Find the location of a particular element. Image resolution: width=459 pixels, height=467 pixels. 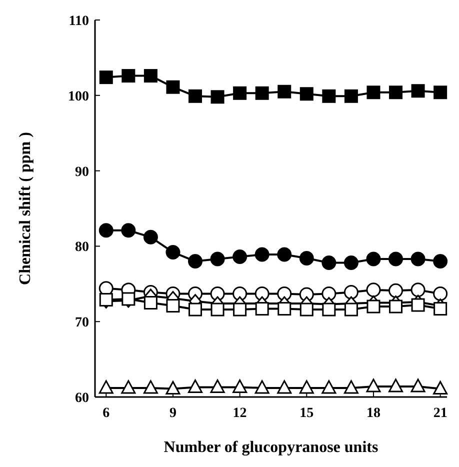

y-tick-label: 70 is located at coordinates (82, 323).